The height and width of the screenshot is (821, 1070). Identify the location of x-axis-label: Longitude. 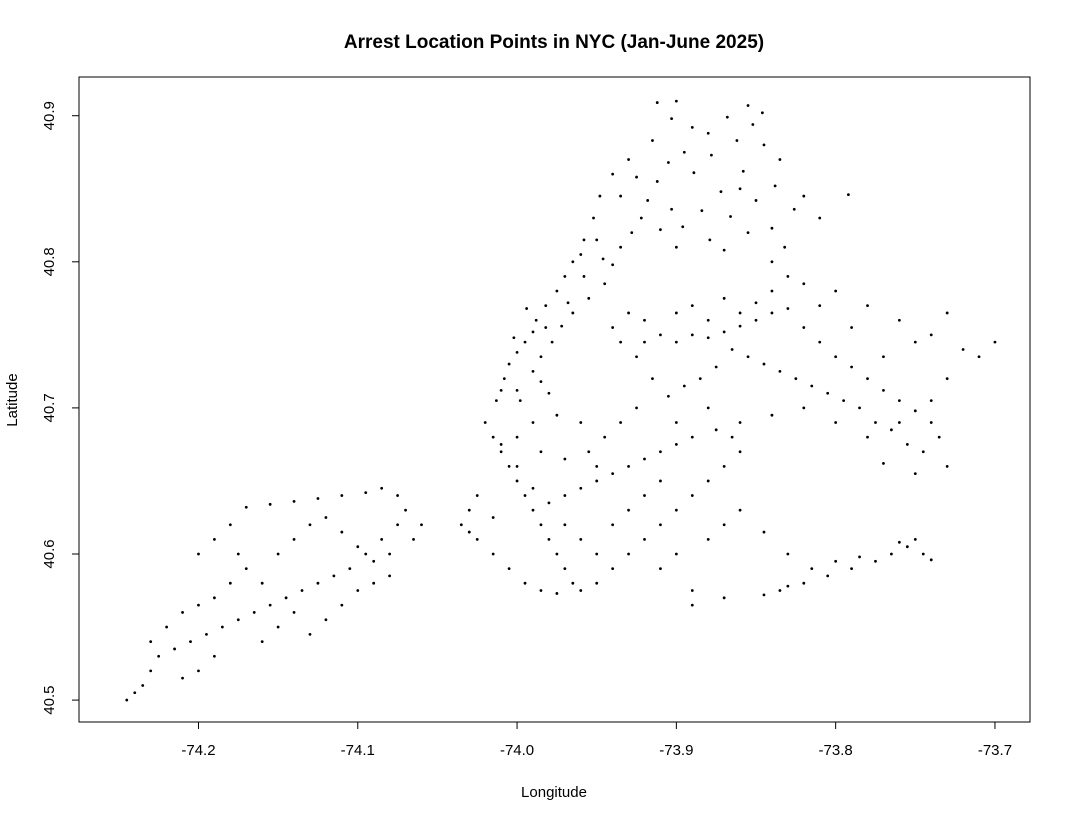
(554, 792).